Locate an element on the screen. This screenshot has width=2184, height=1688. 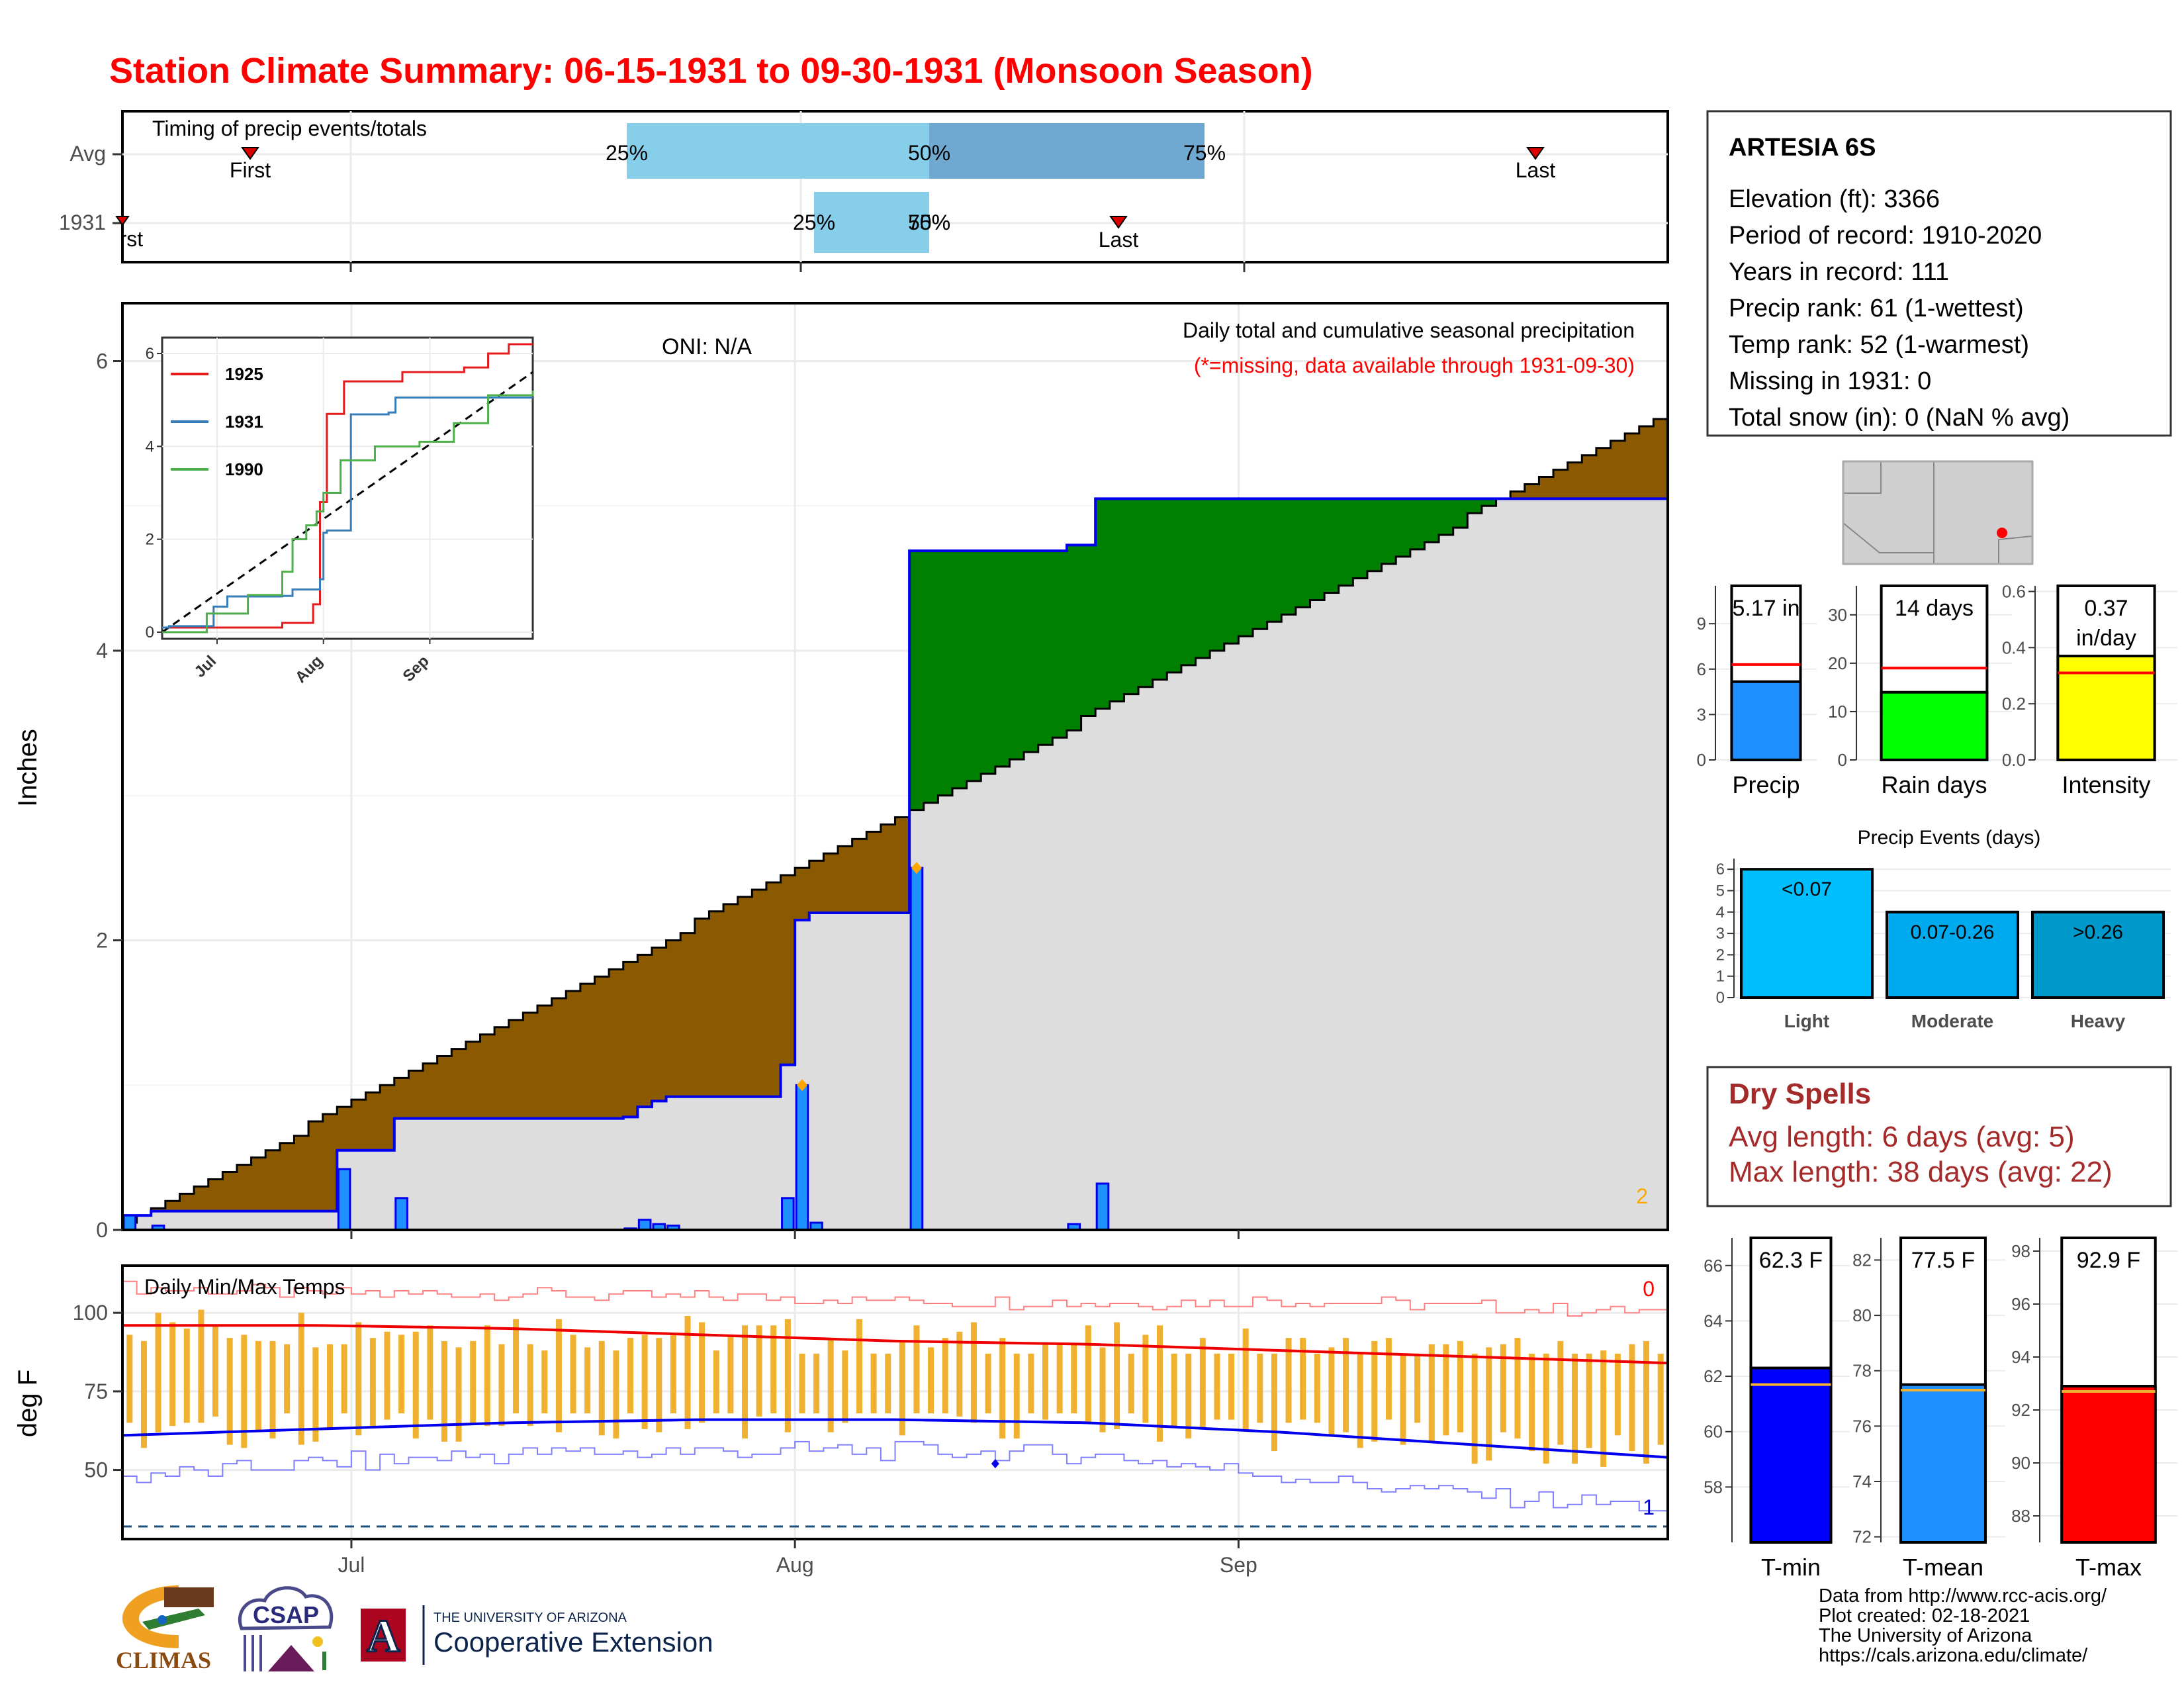
events-ytick-label: 4 is located at coordinates (1720, 912).